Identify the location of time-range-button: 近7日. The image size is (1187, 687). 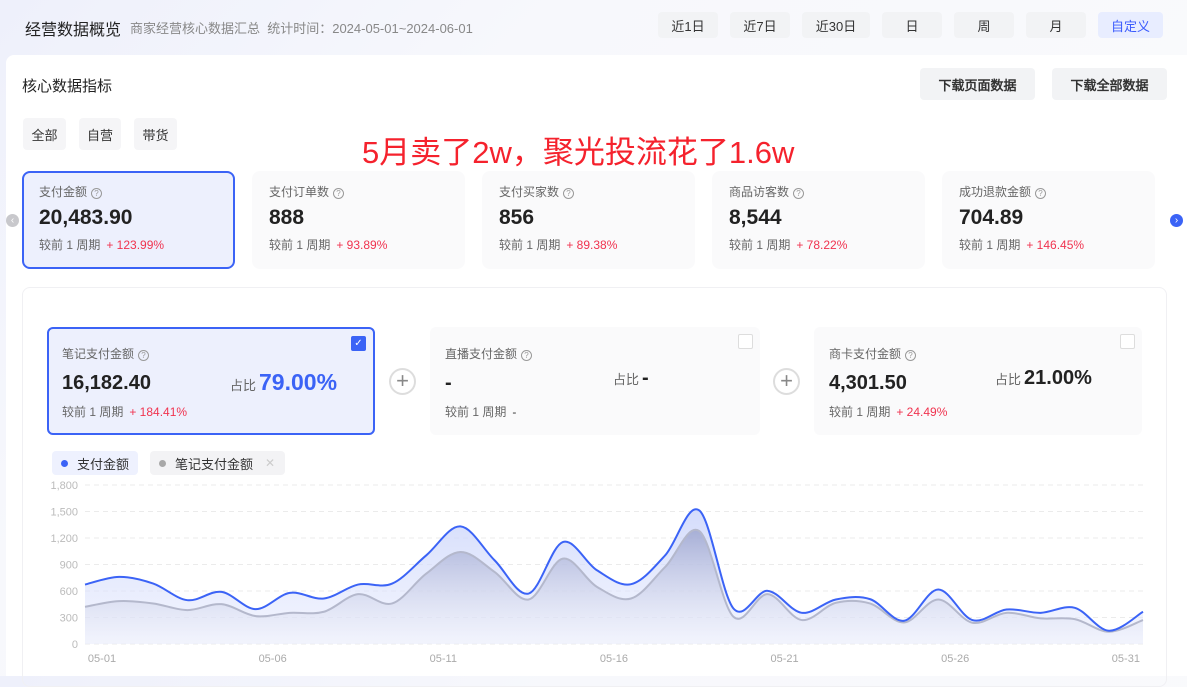
(760, 25).